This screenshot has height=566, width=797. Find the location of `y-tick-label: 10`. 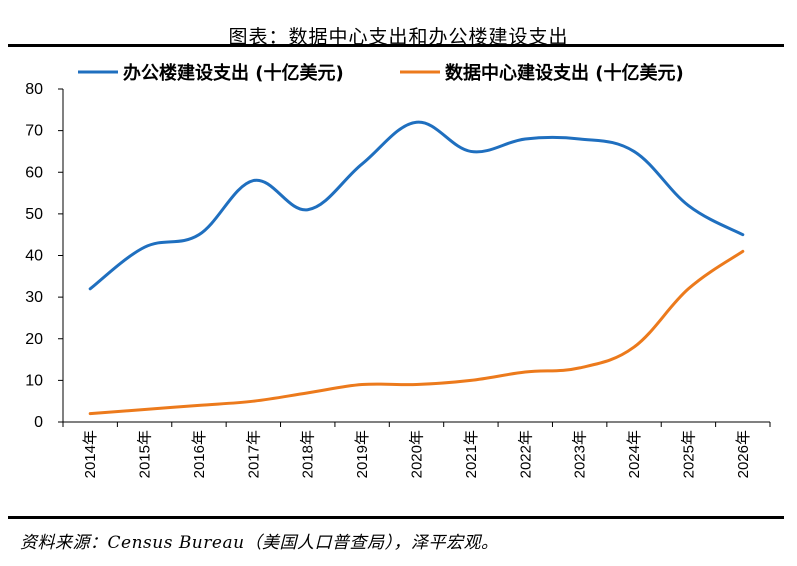

y-tick-label: 10 is located at coordinates (34, 380).